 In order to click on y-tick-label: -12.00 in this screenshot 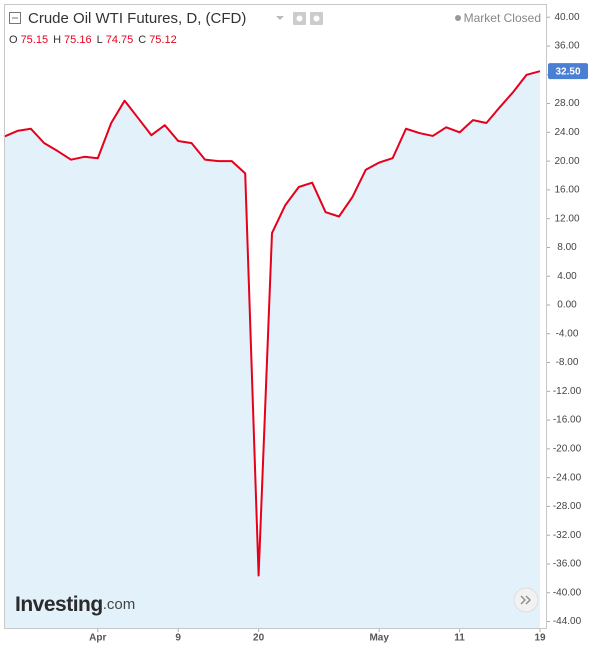, I will do `click(567, 391)`.